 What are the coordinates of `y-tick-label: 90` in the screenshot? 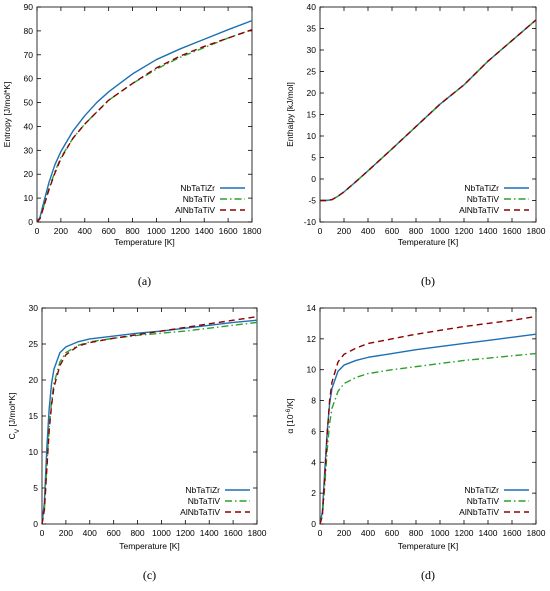 It's located at (29, 7).